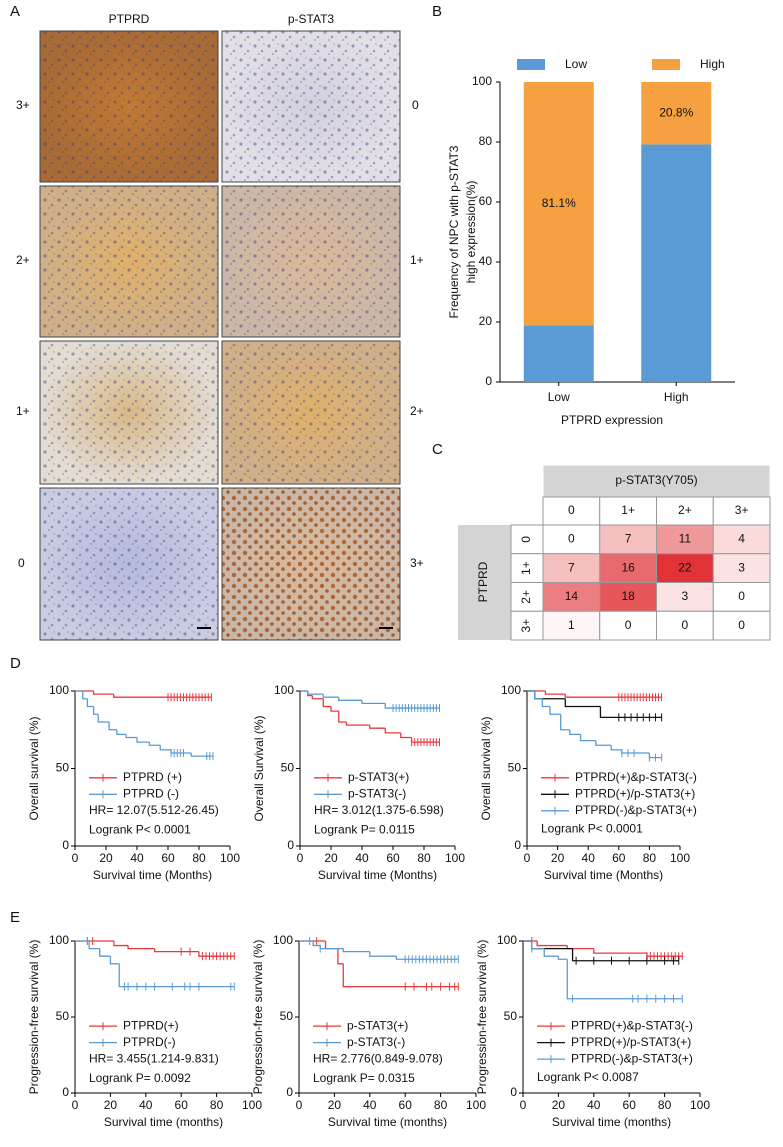  What do you see at coordinates (636, 777) in the screenshot?
I see `legend-label: PTPRD(+)&p-STAT3(-)` at bounding box center [636, 777].